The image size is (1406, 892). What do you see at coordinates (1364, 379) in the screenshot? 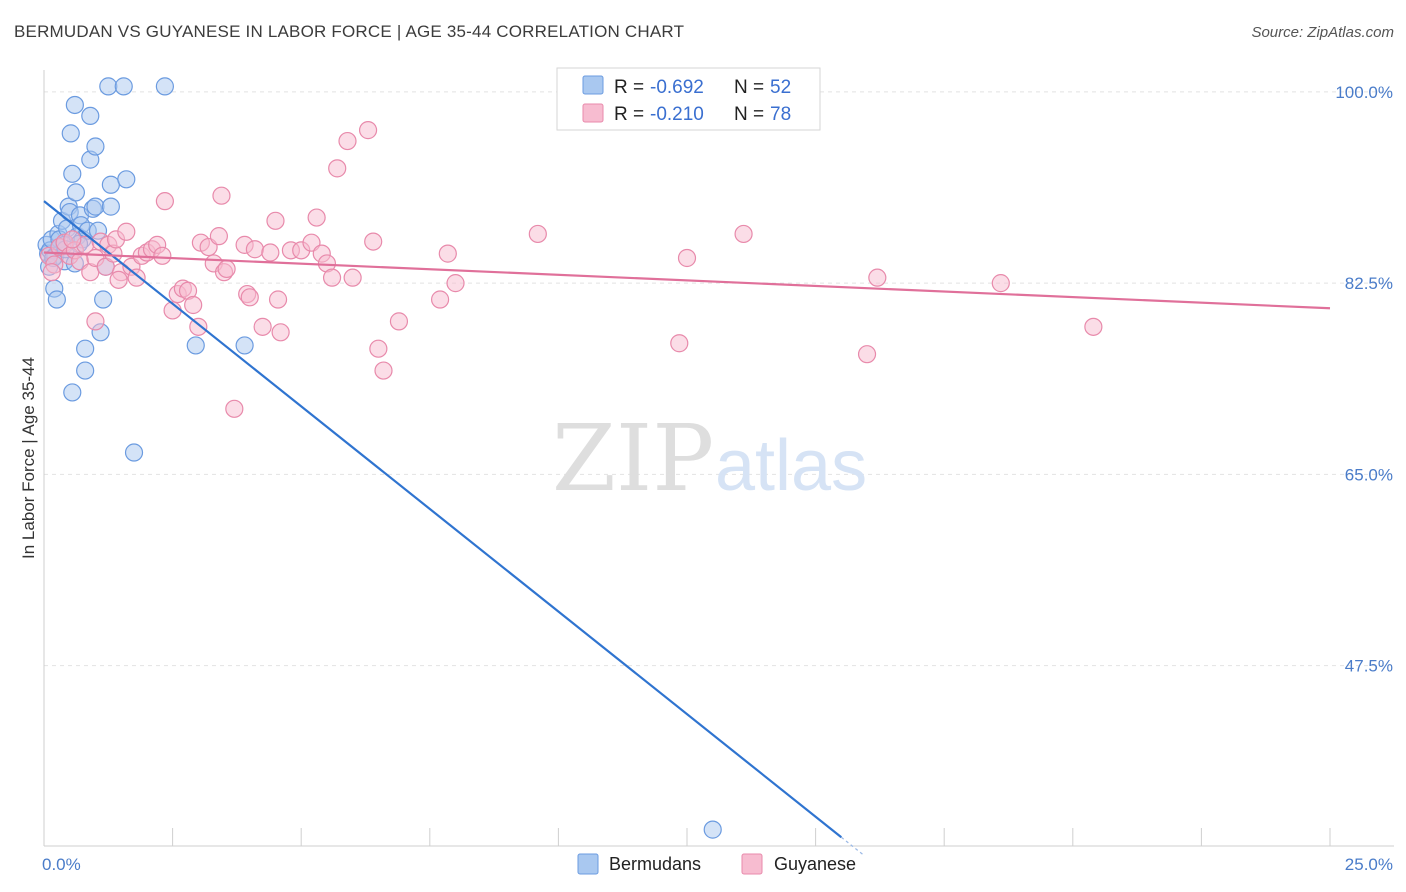
I see `y-tick-labels: 100.0% 82.5% 65.0% 47.5%` at bounding box center [1364, 379].